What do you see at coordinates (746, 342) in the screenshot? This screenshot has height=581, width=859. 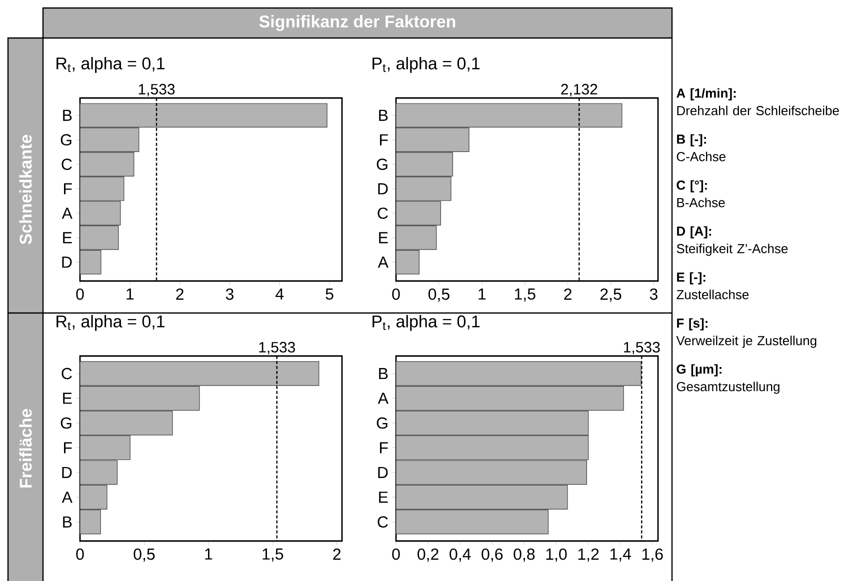 I see `text: Verweilzeit je Zustellung` at bounding box center [746, 342].